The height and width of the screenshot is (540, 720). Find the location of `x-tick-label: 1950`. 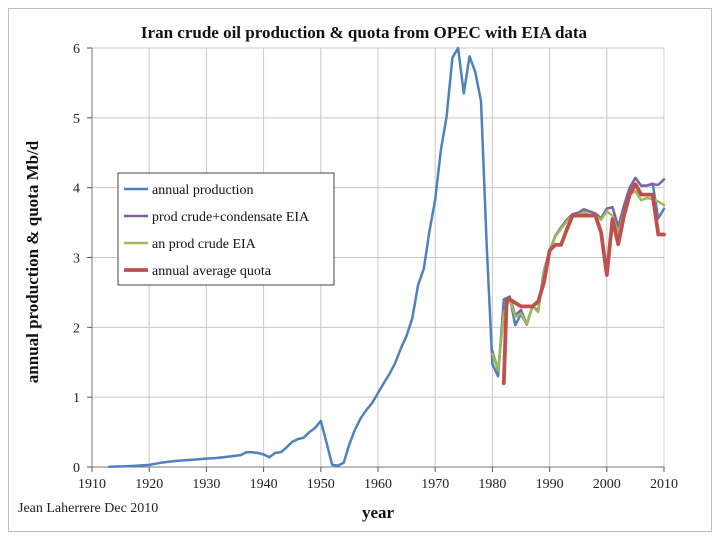

x-tick-label: 1950 is located at coordinates (321, 484).